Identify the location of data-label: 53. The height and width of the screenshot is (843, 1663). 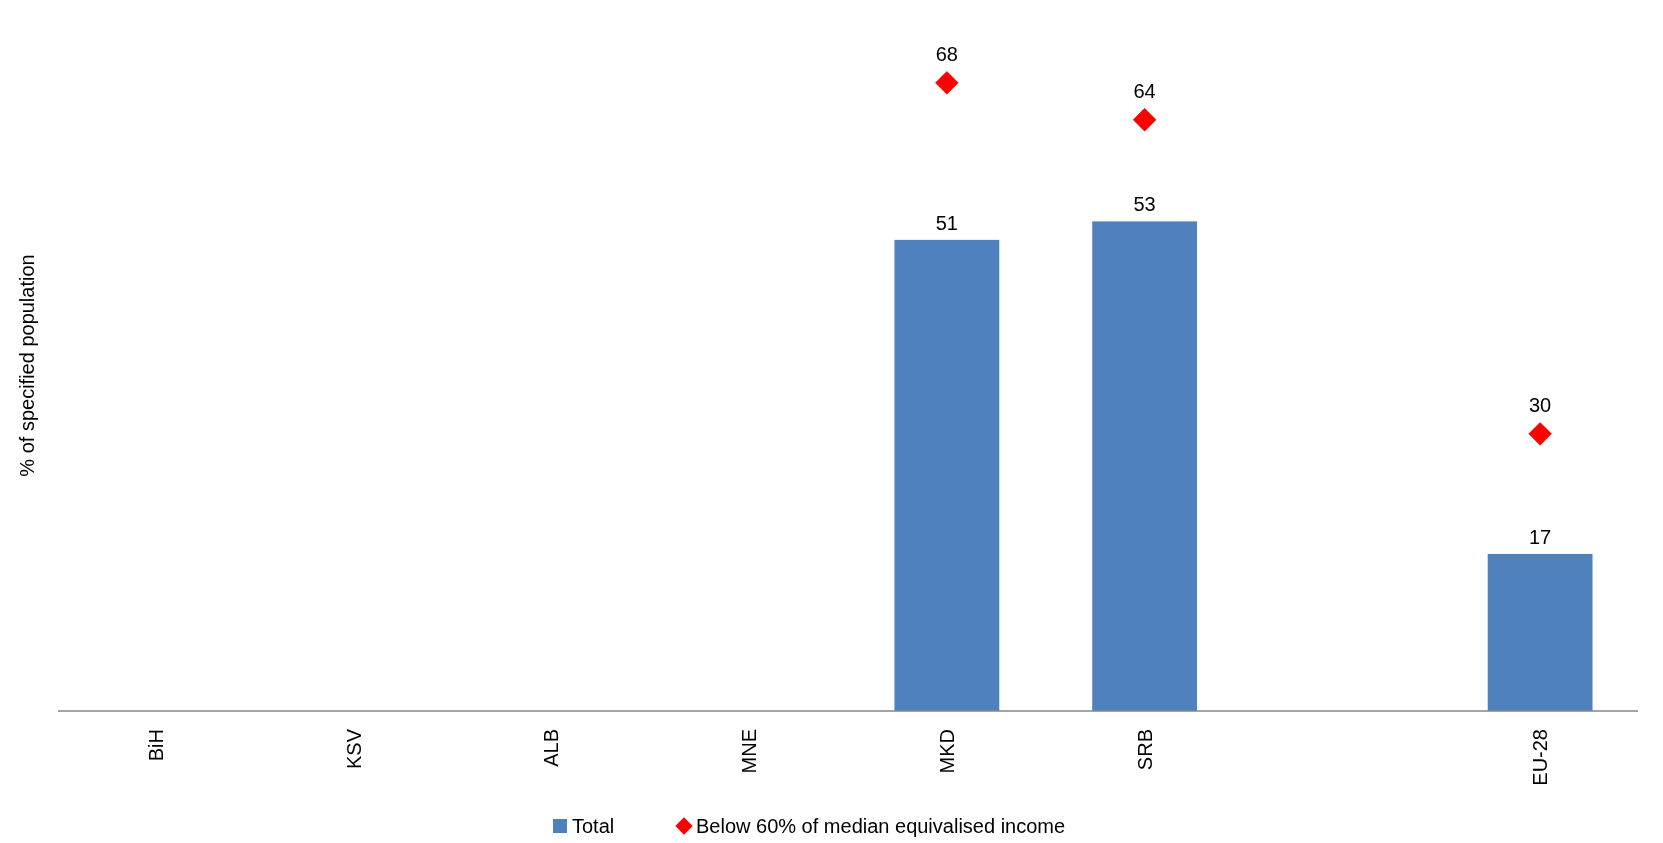
(1144, 204).